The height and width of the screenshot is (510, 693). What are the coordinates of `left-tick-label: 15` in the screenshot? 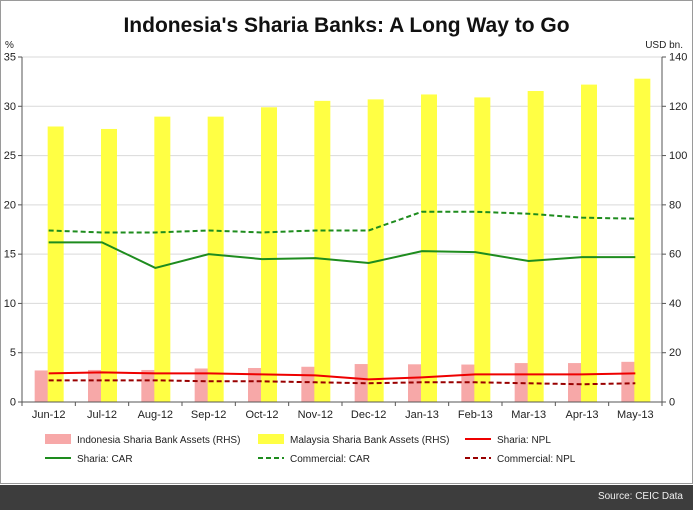 It's located at (10, 255).